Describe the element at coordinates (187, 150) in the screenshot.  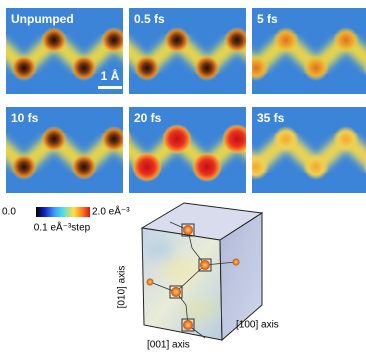
I see `panel: 20 fs` at that location.